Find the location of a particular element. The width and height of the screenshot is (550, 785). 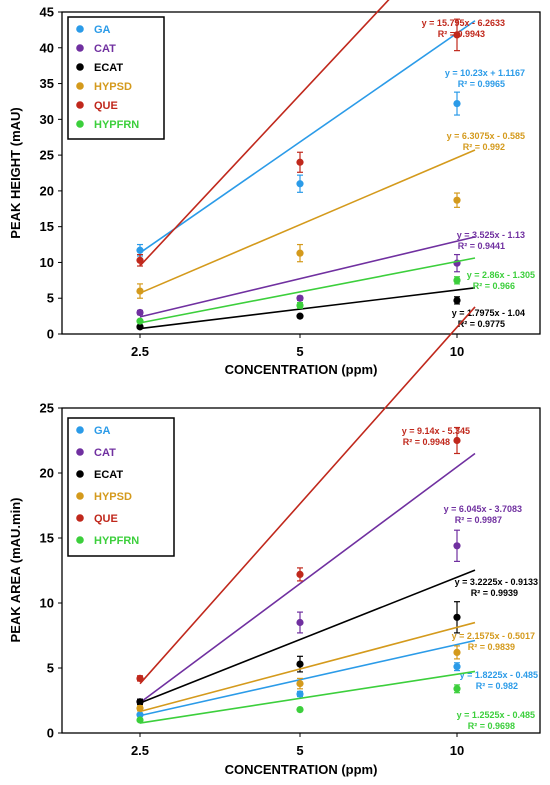

y-tick-label: 0 is located at coordinates (50, 733).